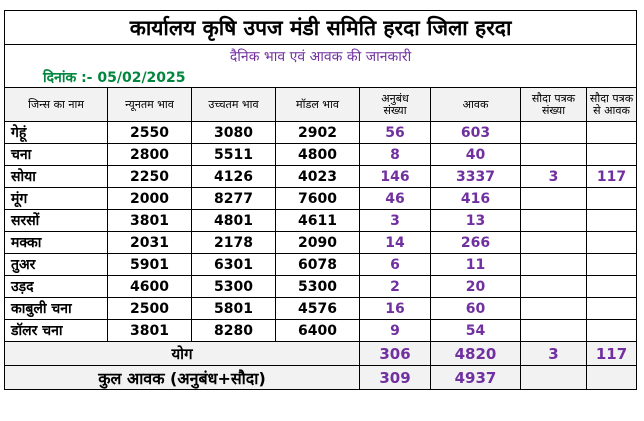 This screenshot has width=644, height=421. What do you see at coordinates (475, 264) in the screenshot?
I see `aavak: 11` at bounding box center [475, 264].